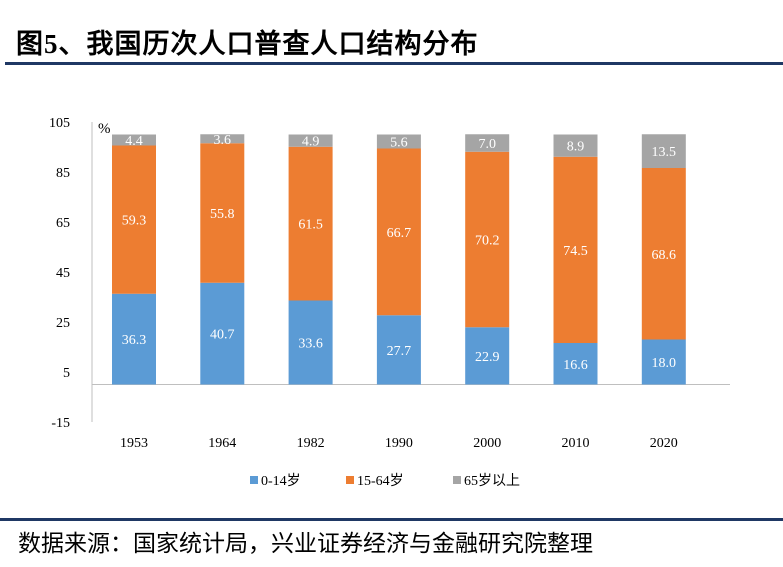 The width and height of the screenshot is (783, 567). I want to click on data-label: 70.2, so click(487, 241).